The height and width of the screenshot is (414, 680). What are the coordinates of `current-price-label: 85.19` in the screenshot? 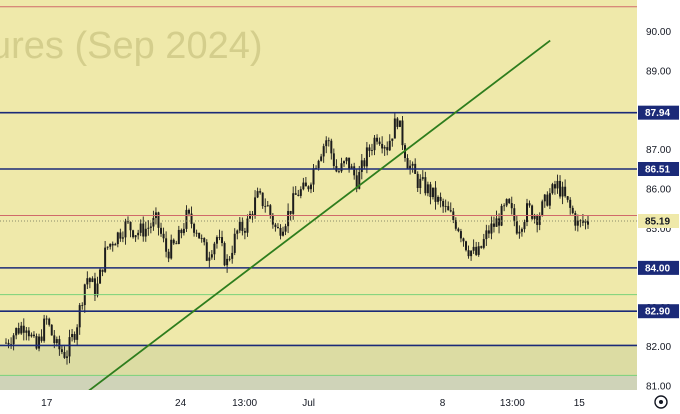 It's located at (657, 222).